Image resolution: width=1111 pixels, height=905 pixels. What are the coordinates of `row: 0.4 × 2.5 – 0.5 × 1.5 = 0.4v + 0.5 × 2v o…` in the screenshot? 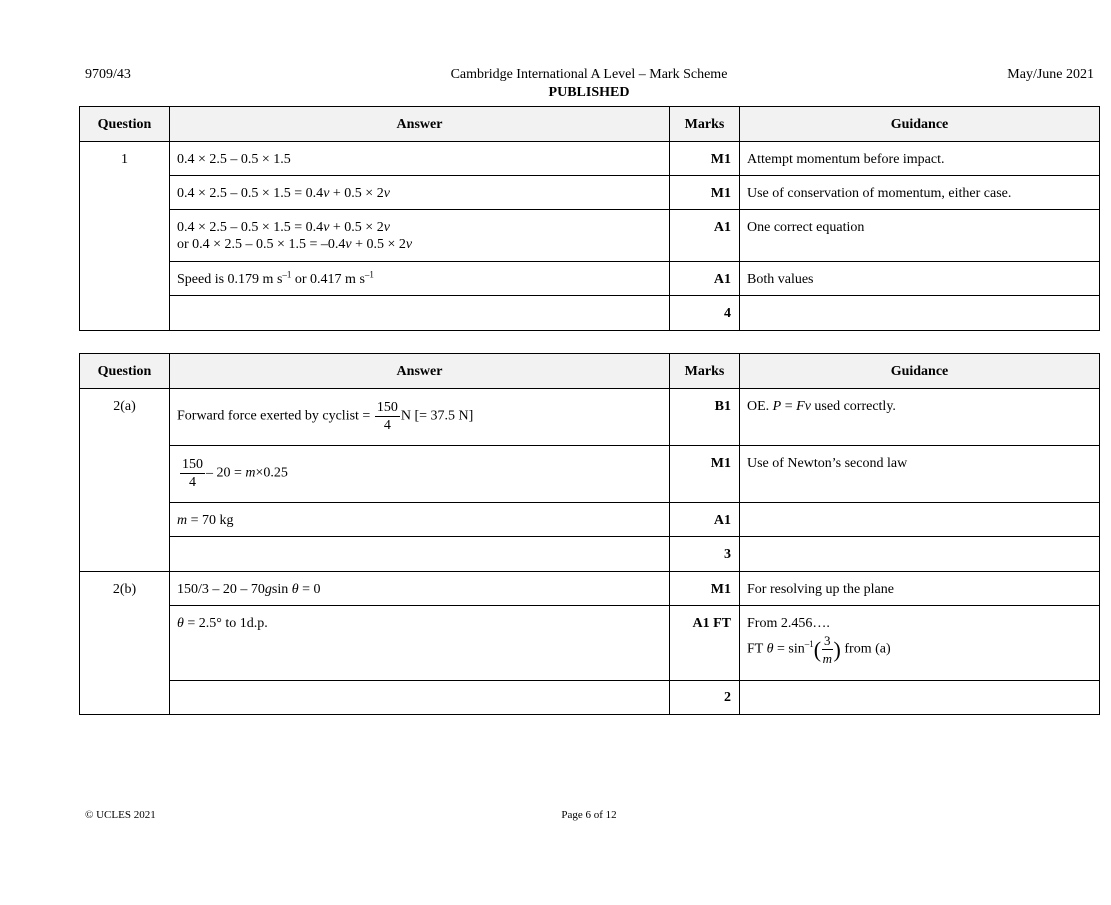 It's located at (590, 235).